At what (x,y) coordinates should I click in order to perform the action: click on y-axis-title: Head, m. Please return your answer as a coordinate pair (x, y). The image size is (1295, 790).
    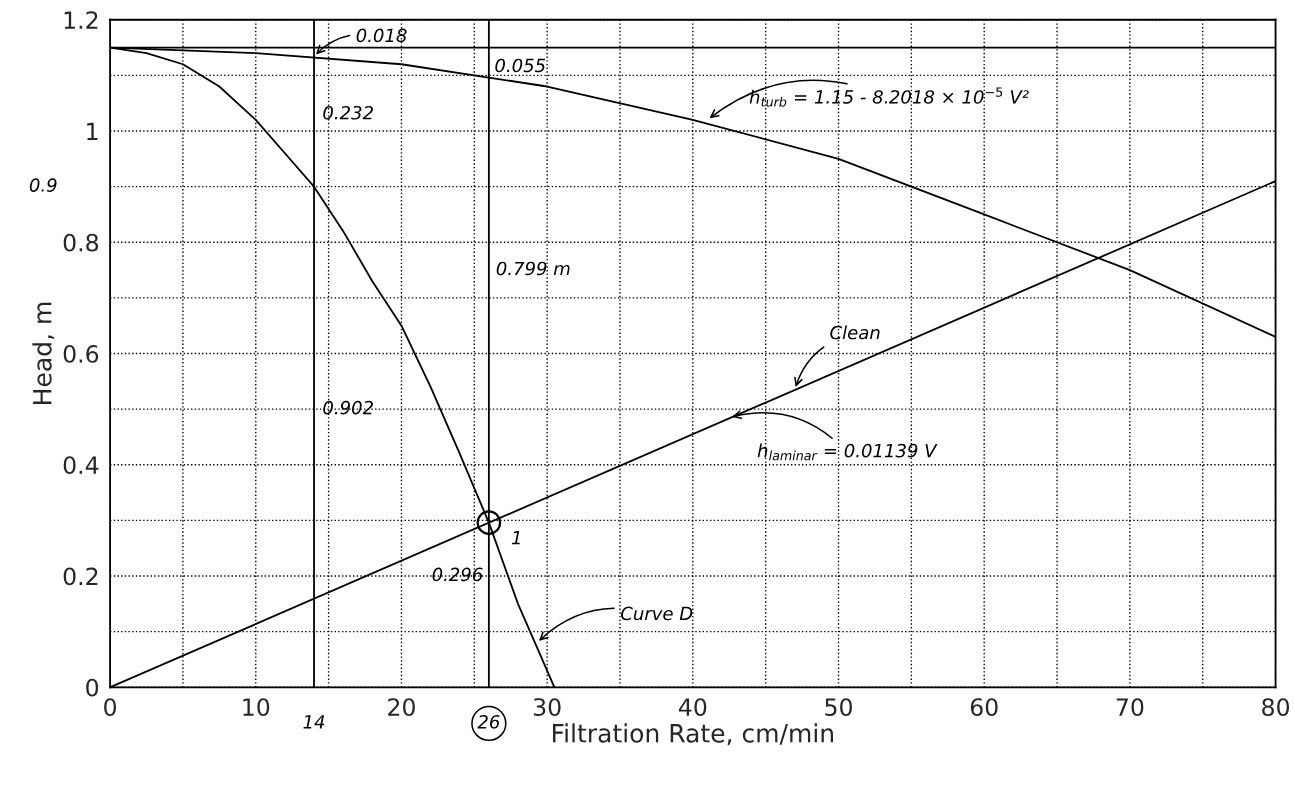
    Looking at the image, I should click on (43, 353).